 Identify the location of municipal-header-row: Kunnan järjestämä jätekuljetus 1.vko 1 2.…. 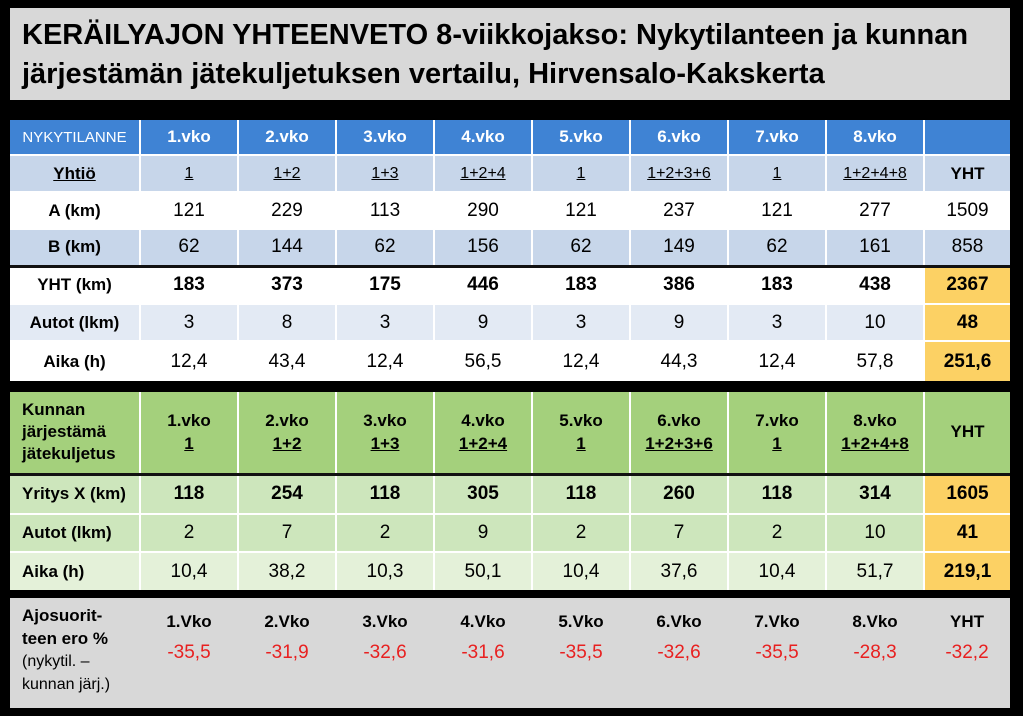
(510, 433).